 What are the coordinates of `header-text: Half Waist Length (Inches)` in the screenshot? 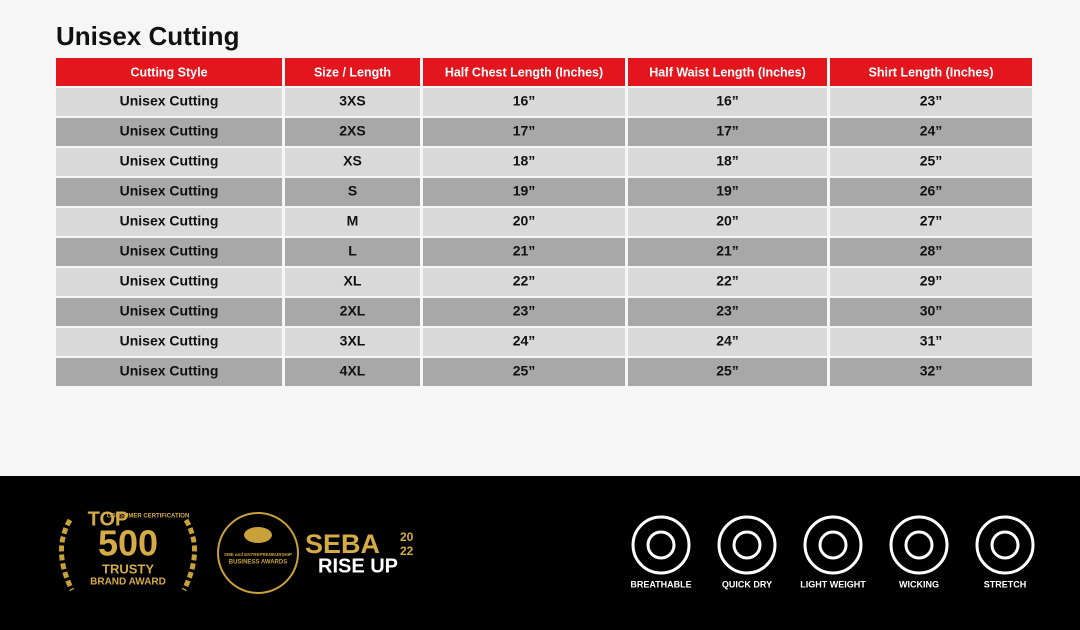 It's located at (727, 72).